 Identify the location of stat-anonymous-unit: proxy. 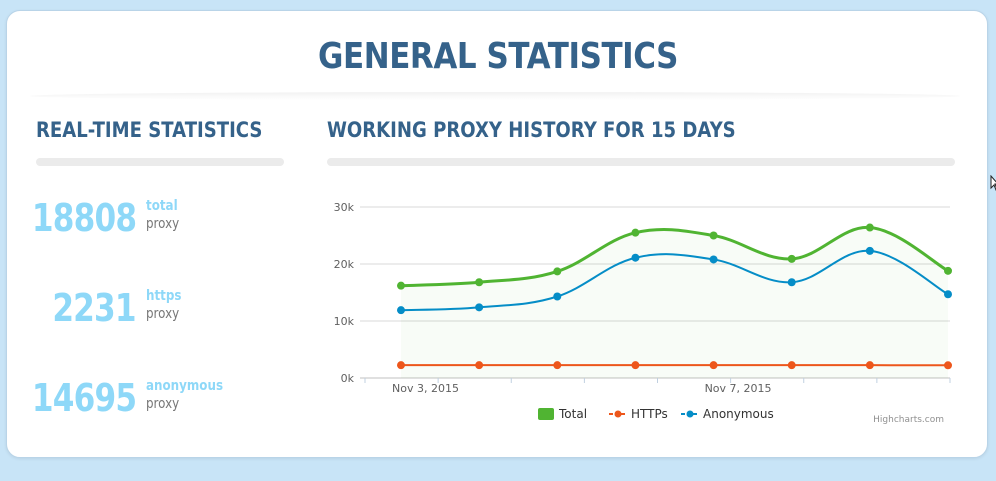
(163, 404).